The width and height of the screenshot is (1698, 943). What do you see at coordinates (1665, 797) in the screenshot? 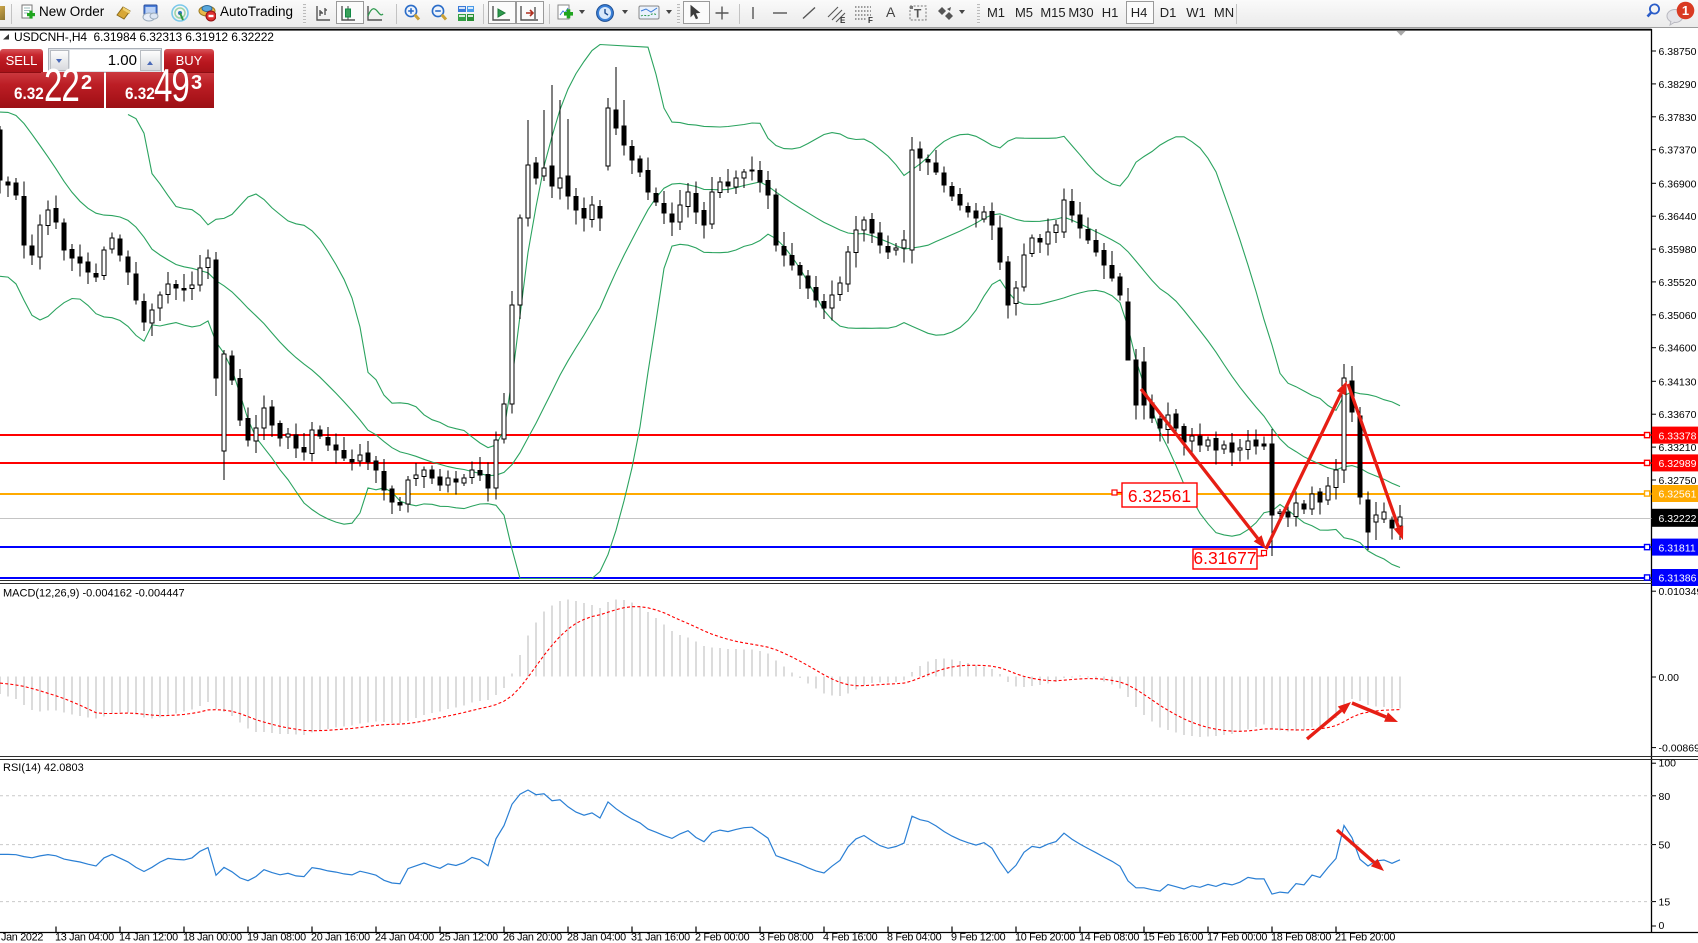
I see `svg-text: 80` at bounding box center [1665, 797].